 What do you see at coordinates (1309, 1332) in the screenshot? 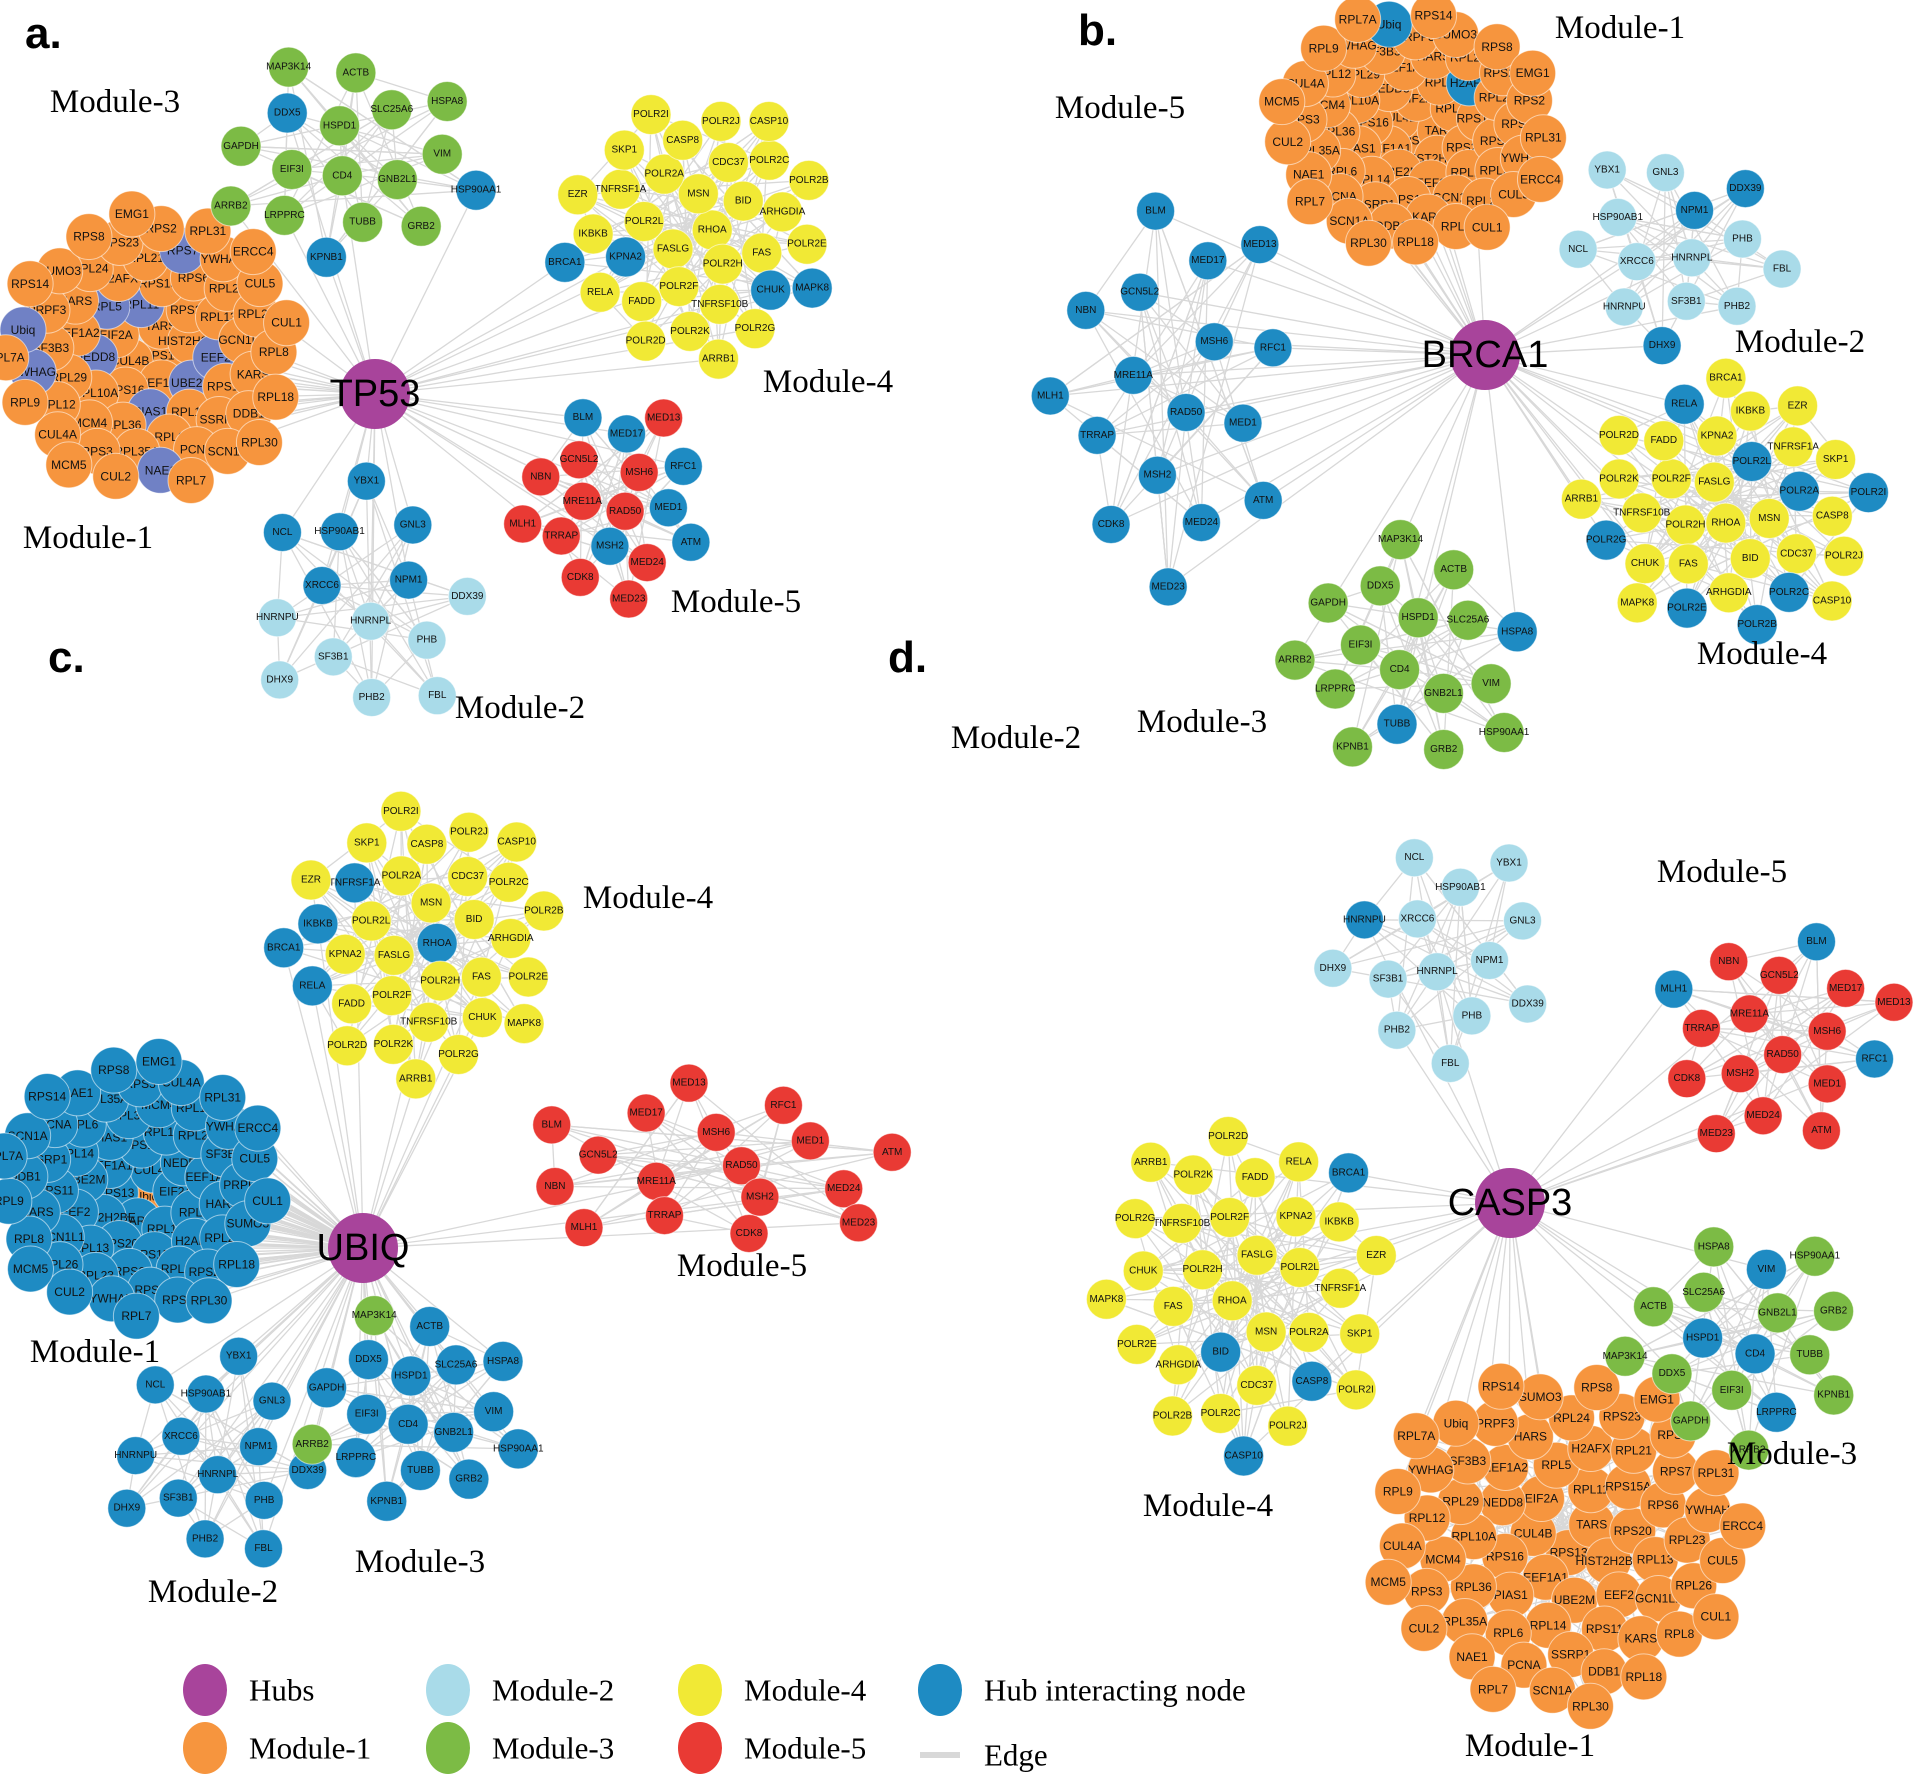
I see `node-POLR2A` at bounding box center [1309, 1332].